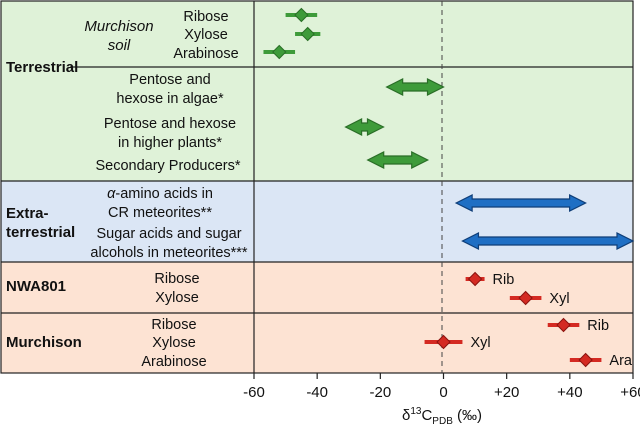  What do you see at coordinates (169, 80) in the screenshot?
I see `row-label-algae-1: Pentose and` at bounding box center [169, 80].